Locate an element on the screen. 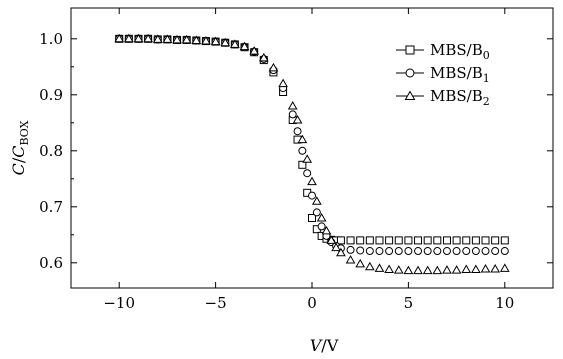 The height and width of the screenshot is (359, 563). legend-label-0: MBS/B0 is located at coordinates (460, 51).